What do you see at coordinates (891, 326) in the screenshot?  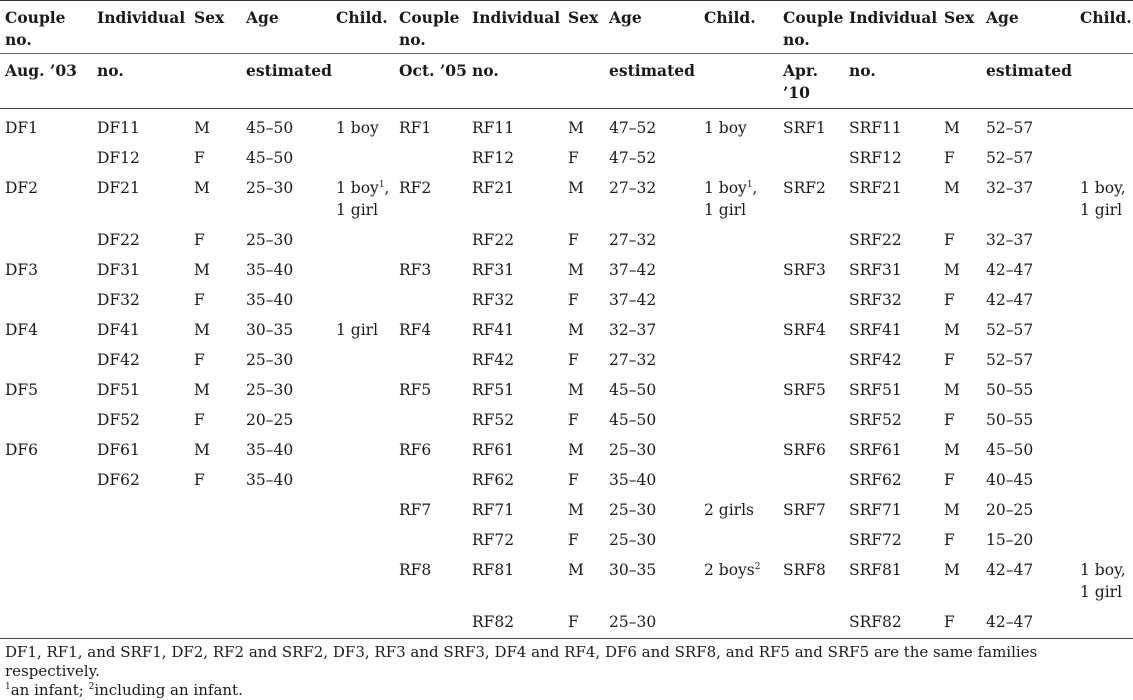 I see `table-cell: SRF41` at bounding box center [891, 326].